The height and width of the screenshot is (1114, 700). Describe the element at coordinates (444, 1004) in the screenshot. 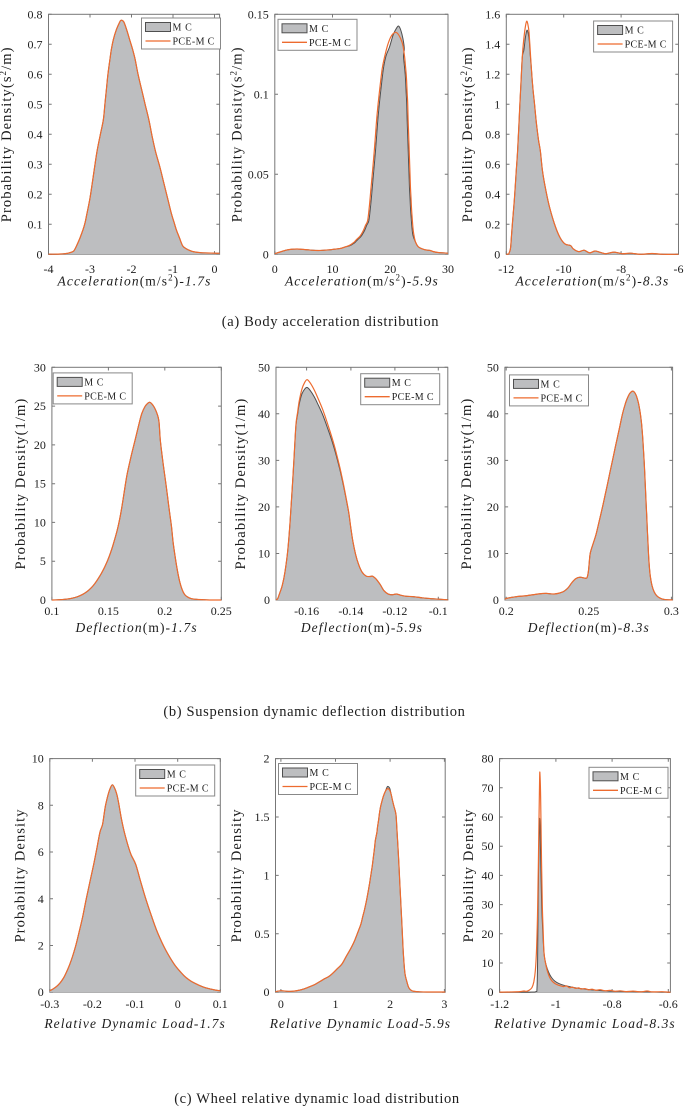

I see `svg-text: 3` at that location.